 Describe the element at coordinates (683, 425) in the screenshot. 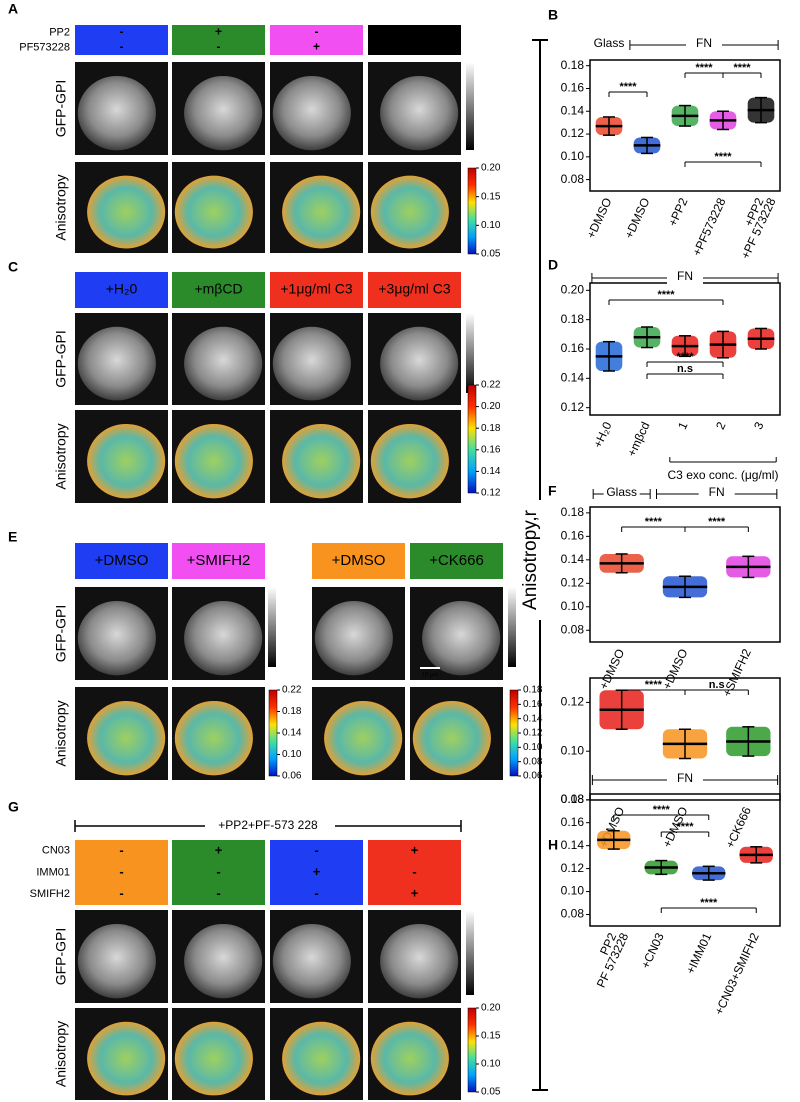

I see `category-label: 1` at that location.